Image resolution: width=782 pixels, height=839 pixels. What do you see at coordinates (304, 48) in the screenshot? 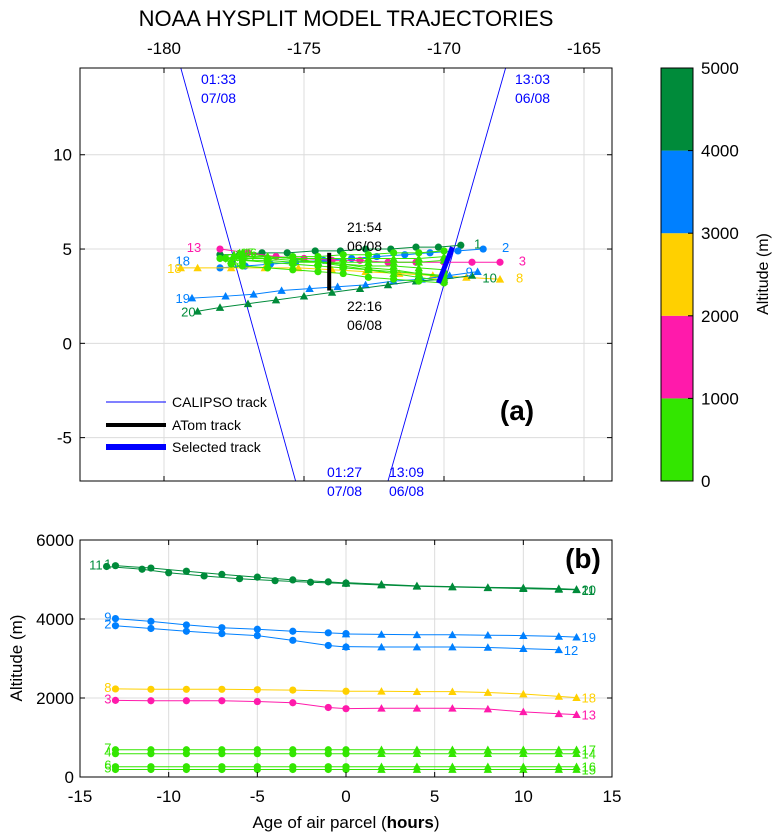
I see `a-x-tick-label: -175` at bounding box center [304, 48].